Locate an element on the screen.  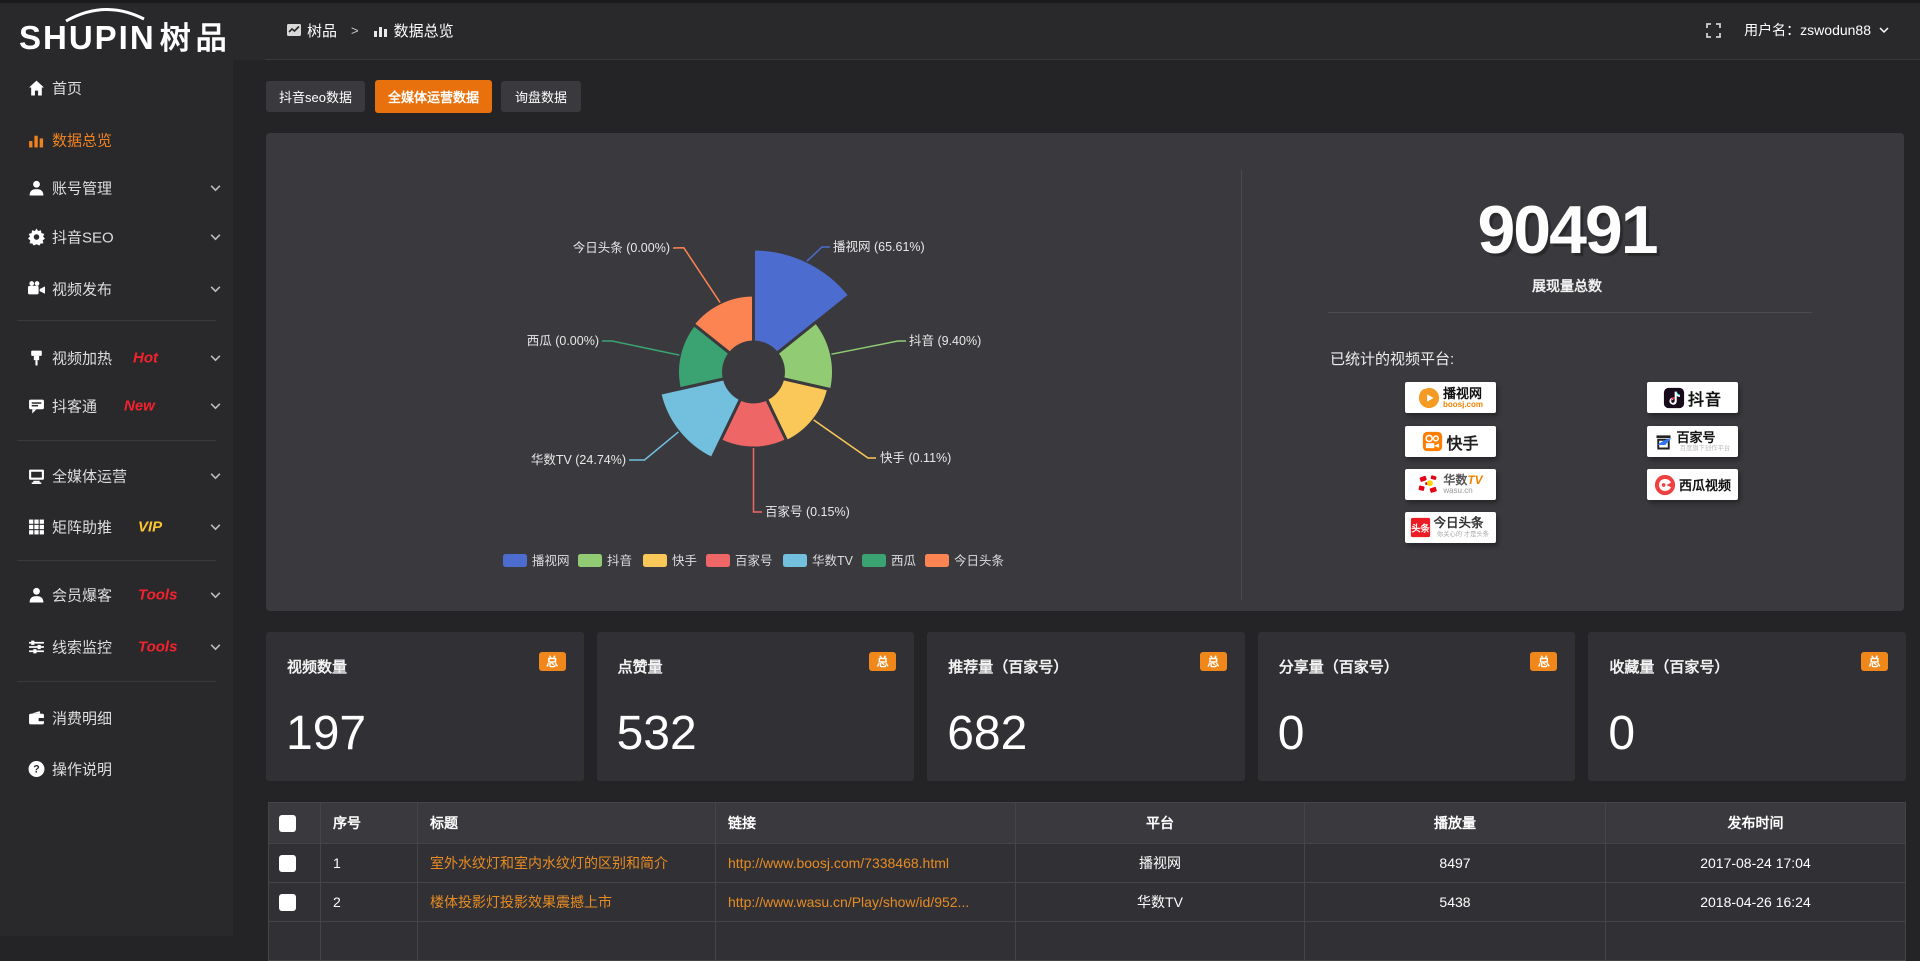
svg-text: 华数TV (24.74%) is located at coordinates (578, 459).